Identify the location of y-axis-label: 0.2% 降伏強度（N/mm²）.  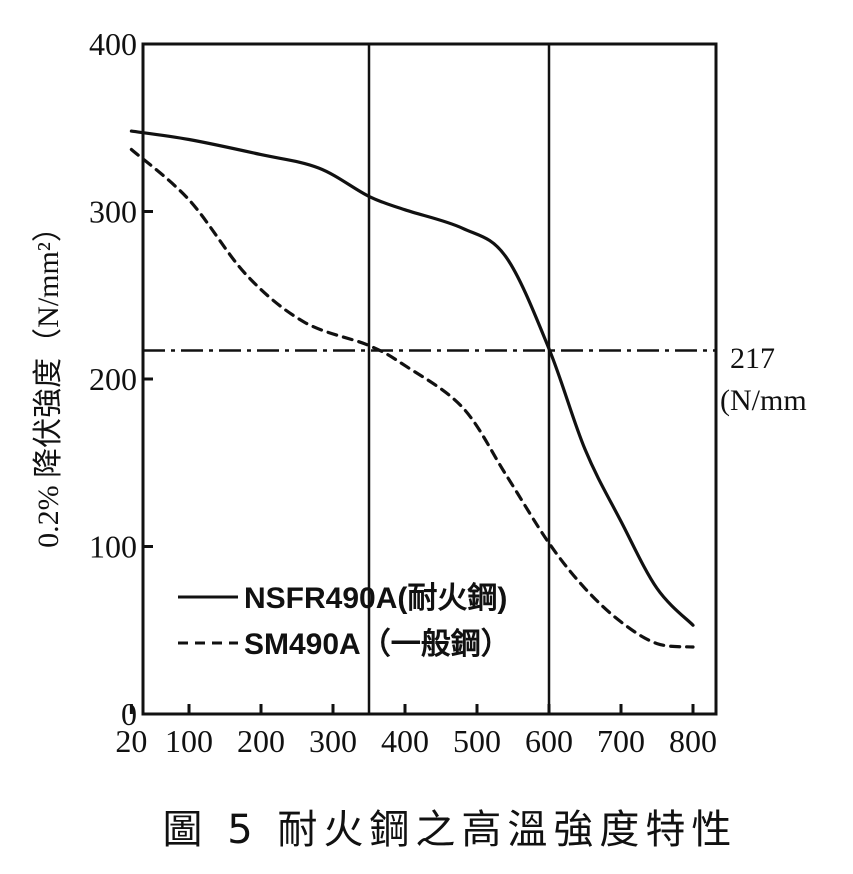
(48, 380).